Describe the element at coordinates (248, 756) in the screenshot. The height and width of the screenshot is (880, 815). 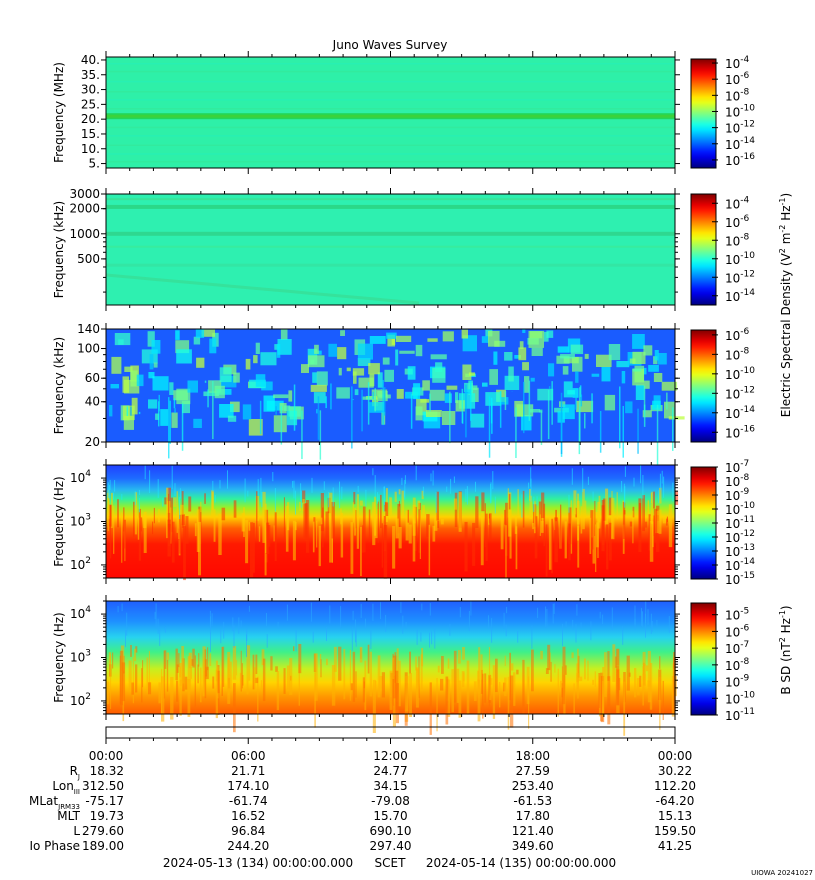
I see `time-tick-label: 06:00` at that location.